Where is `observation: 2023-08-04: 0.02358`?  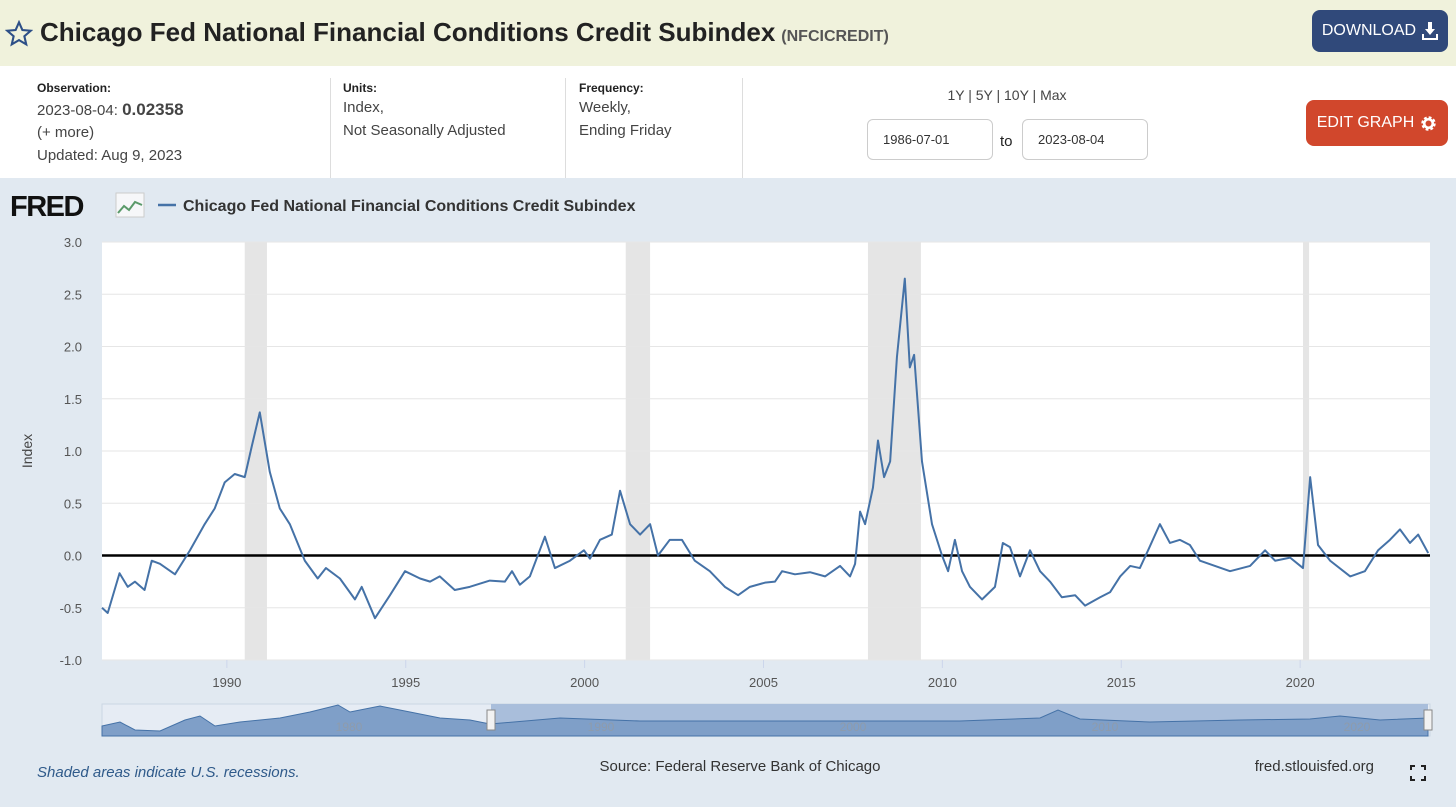 observation: 2023-08-04: 0.02358 is located at coordinates (110, 110).